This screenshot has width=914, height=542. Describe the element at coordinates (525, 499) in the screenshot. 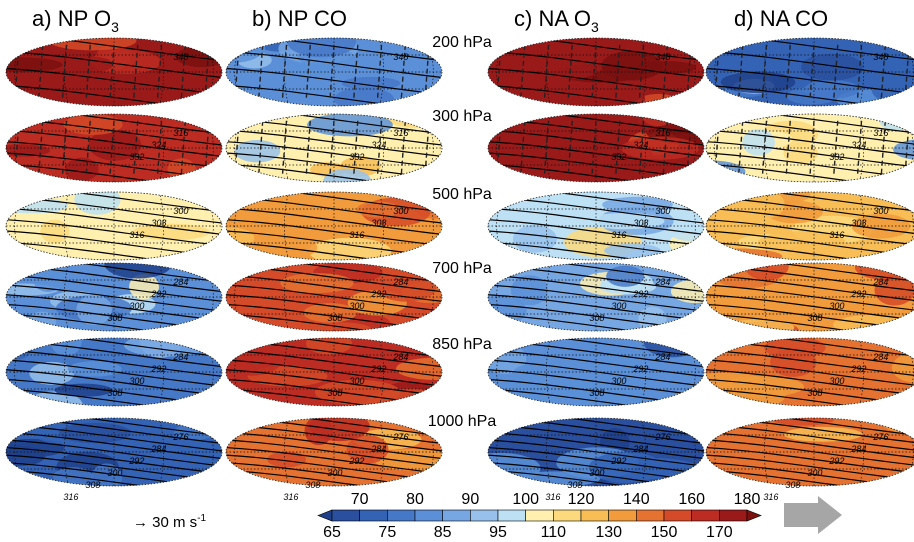

I see `colorbar-tick-label: 100` at that location.